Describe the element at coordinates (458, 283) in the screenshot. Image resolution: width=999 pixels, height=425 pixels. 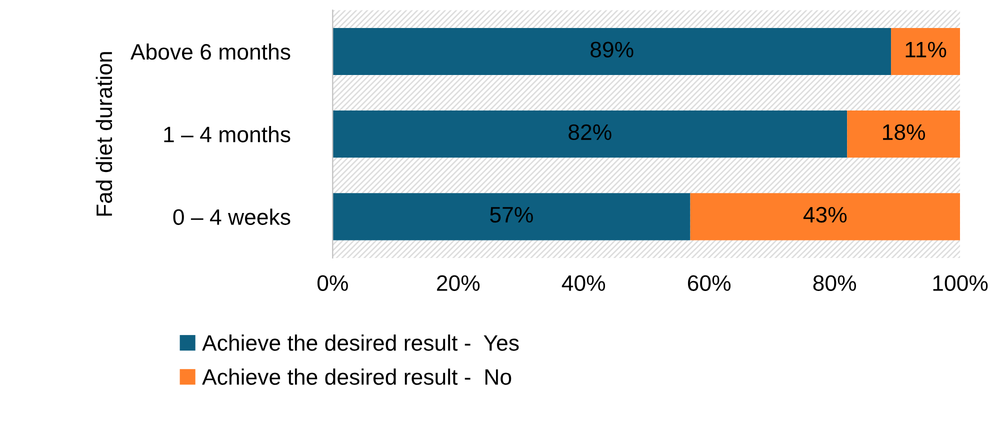
I see `x-tick-label: 20%` at that location.